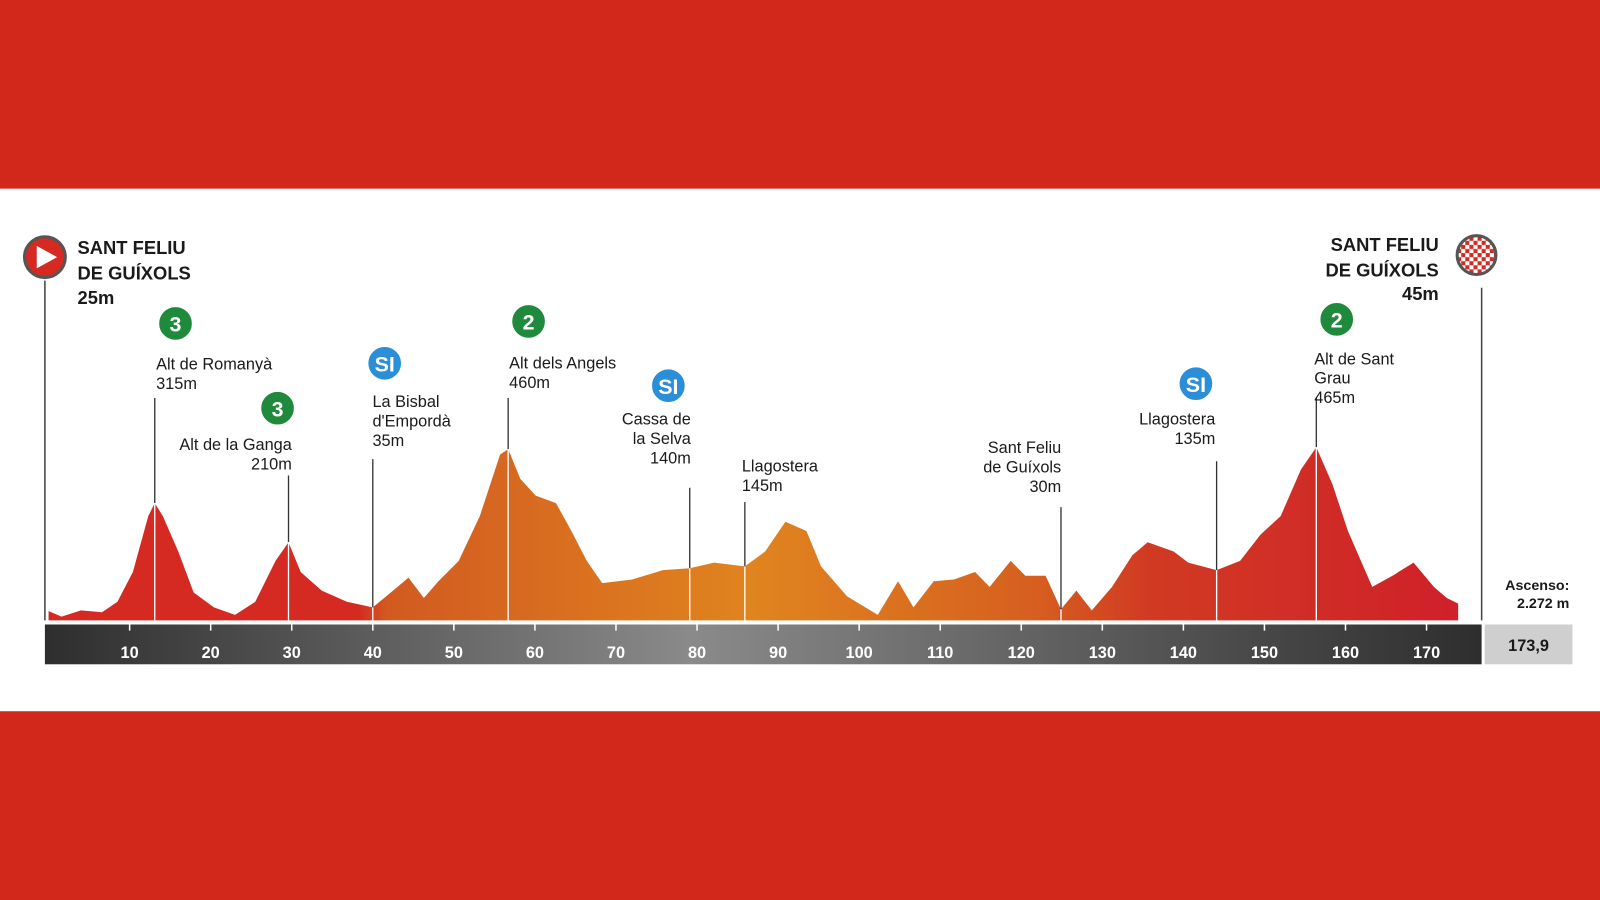  What do you see at coordinates (1021, 653) in the screenshot?
I see `x-tick-label: 120` at bounding box center [1021, 653].